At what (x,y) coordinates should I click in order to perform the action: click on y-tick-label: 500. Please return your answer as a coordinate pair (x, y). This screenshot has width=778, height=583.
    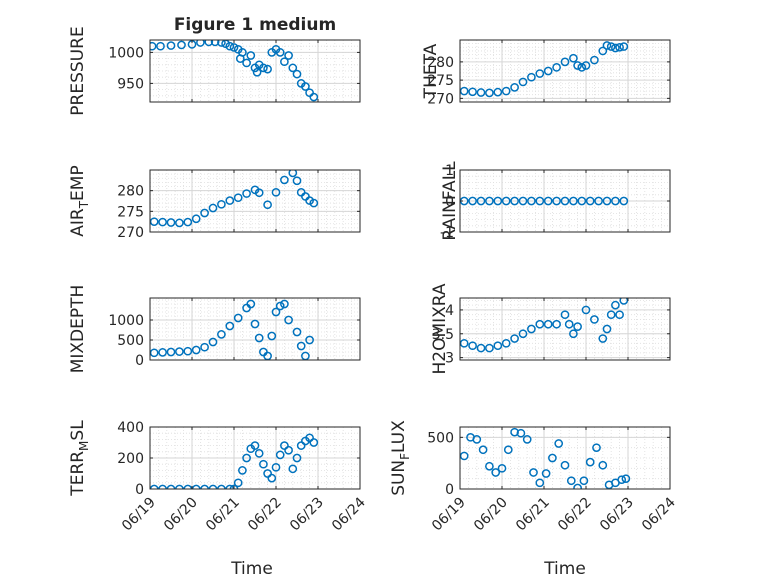
    Looking at the image, I should click on (440, 438).